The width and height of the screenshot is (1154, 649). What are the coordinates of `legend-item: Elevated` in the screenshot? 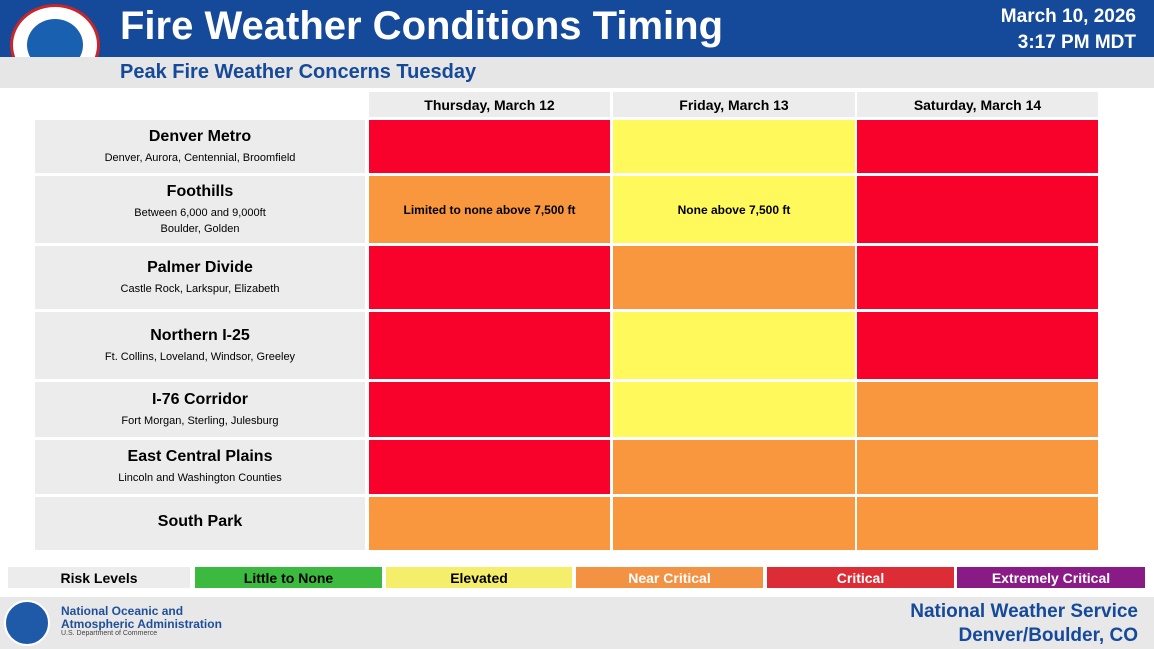 It's located at (479, 577).